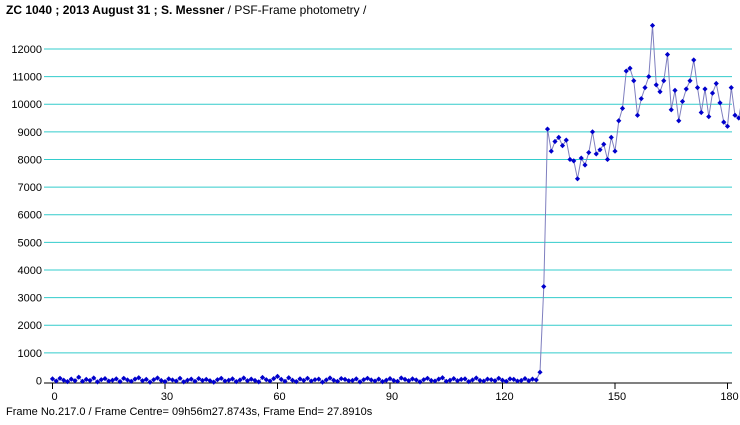  What do you see at coordinates (39, 382) in the screenshot?
I see `y-tick-label: 0` at bounding box center [39, 382].